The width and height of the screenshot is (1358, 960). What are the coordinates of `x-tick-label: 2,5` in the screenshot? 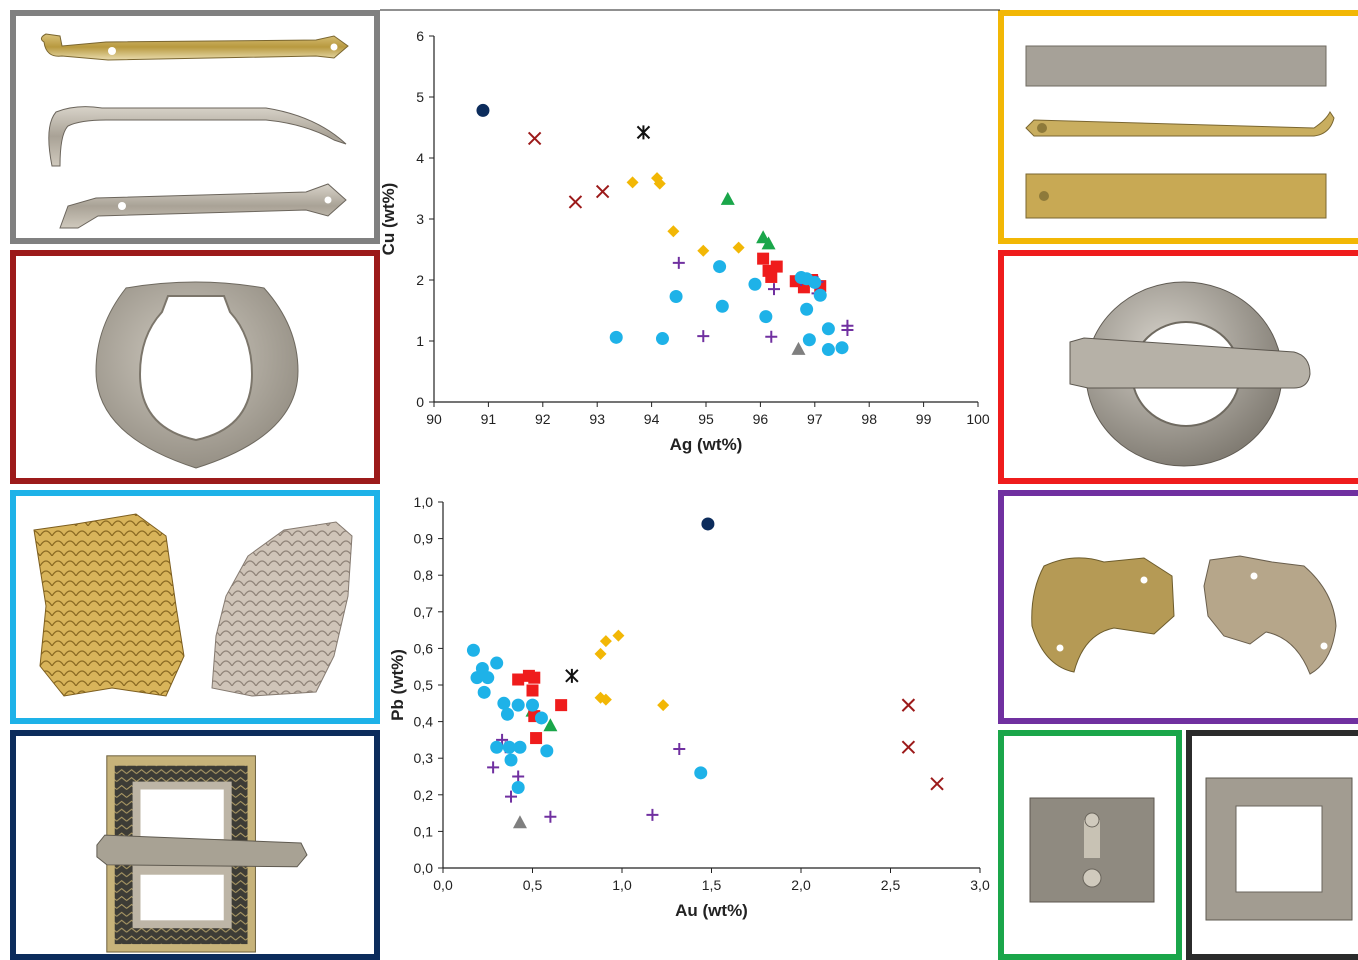 It's located at (891, 885).